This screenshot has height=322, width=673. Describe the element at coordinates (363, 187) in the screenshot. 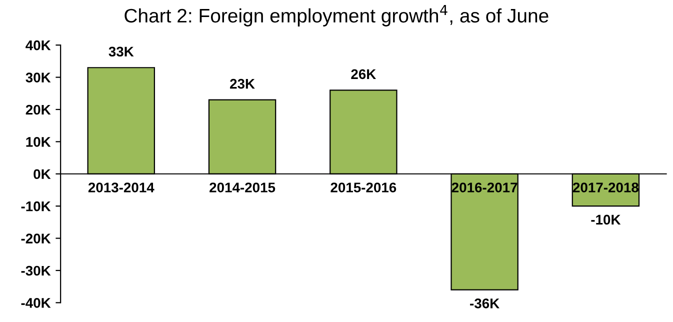

I see `x-tick-label: 2015-2016` at that location.